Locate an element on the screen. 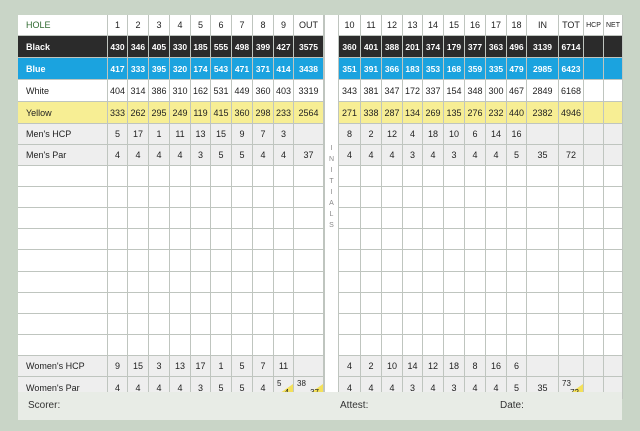  score-cell: 16 is located at coordinates (517, 134).